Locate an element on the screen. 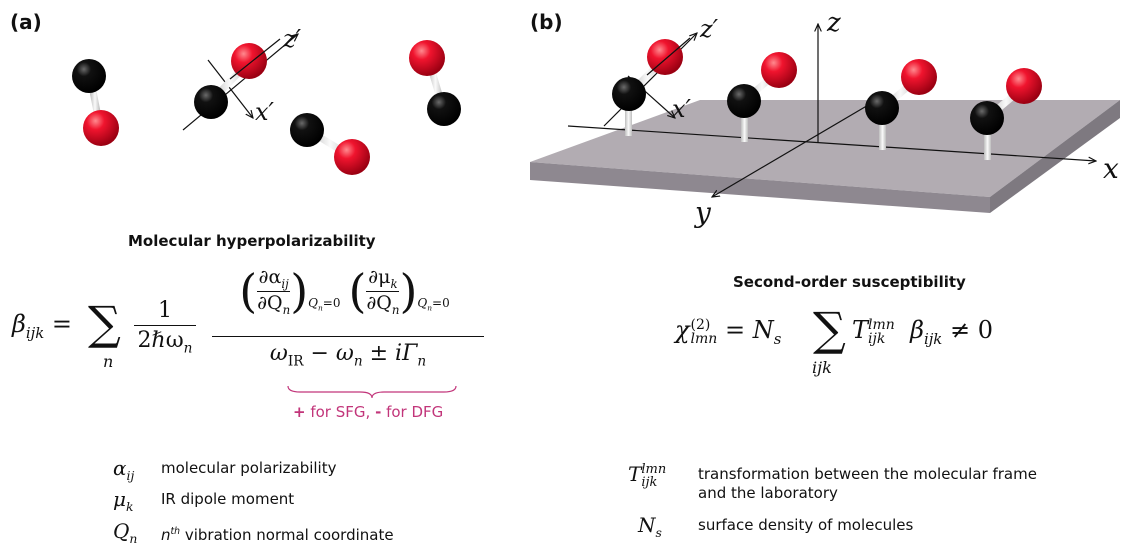  sfg-dfg-note: + for SFG, - for DFG is located at coordinates (368, 412).